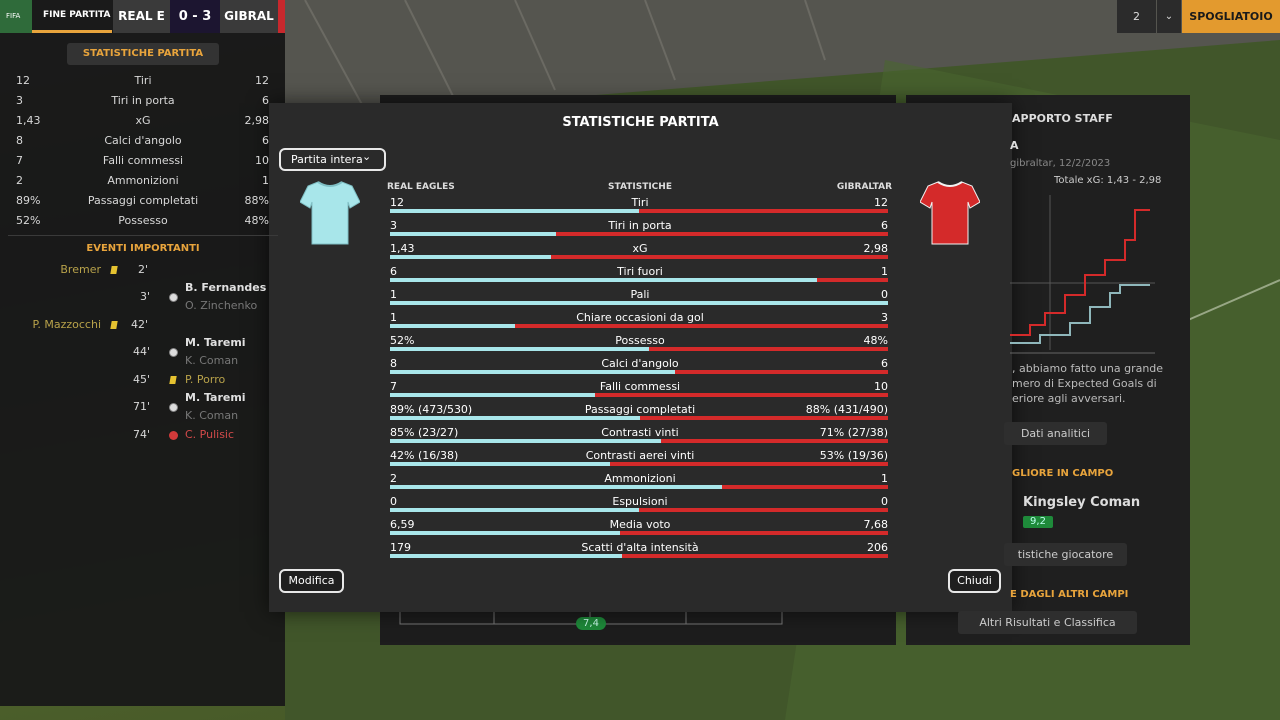 This screenshot has width=1280, height=720. I want to click on xg-total: Totale xG: 1,43 - 2,98, so click(1108, 180).